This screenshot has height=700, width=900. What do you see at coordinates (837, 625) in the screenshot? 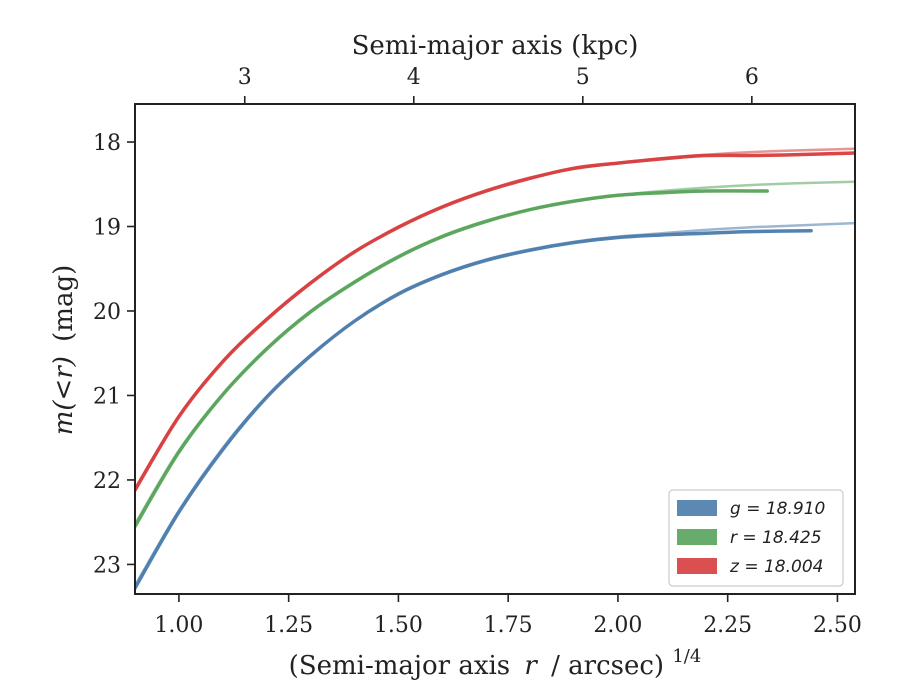
I see `x-tick-label: 2.50` at bounding box center [837, 625].